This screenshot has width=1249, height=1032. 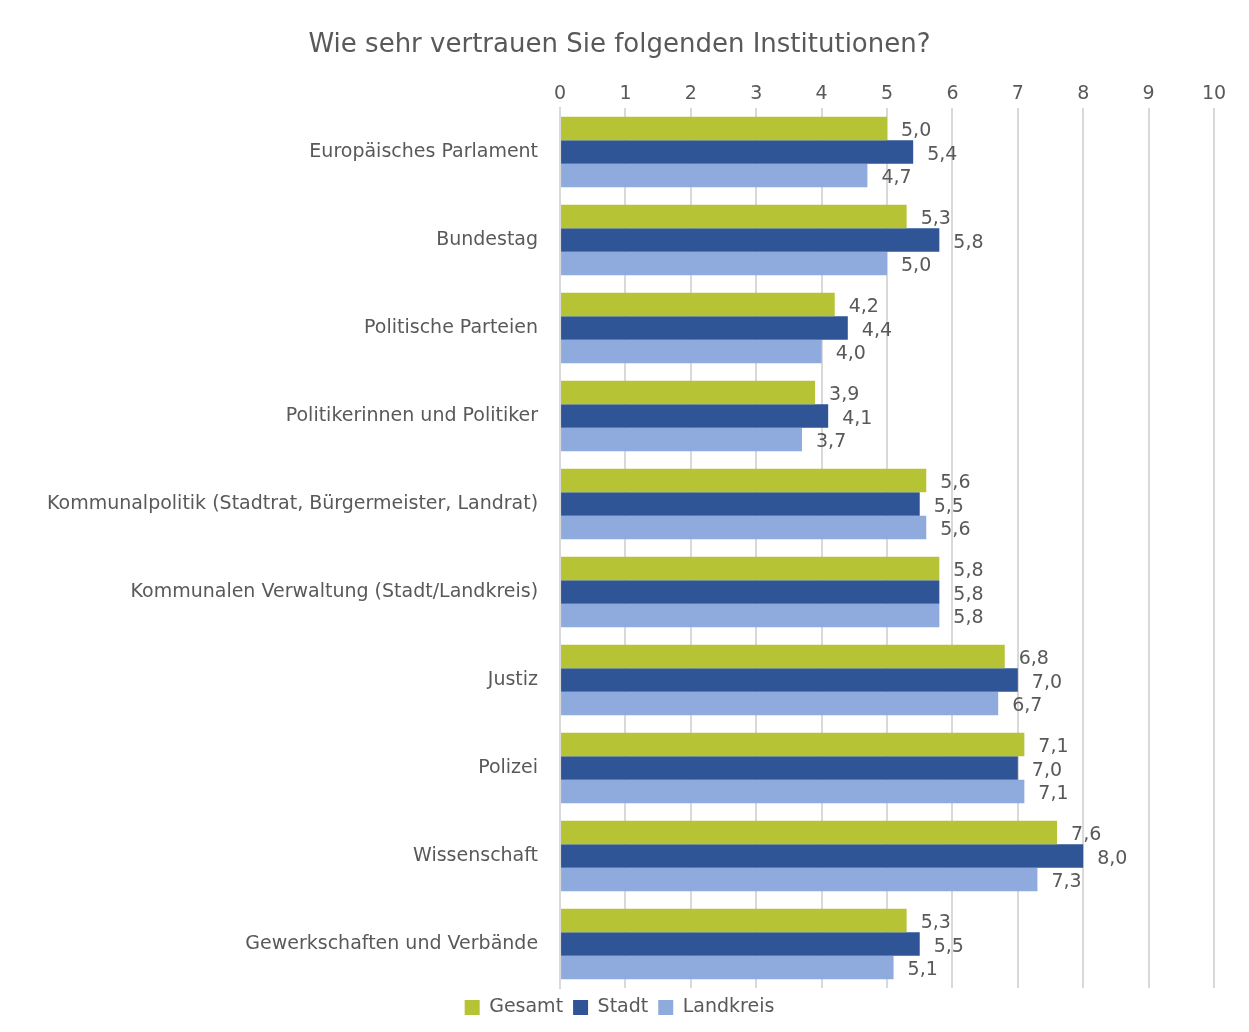 What do you see at coordinates (625, 91) in the screenshot?
I see `x-tick-label: 1` at bounding box center [625, 91].